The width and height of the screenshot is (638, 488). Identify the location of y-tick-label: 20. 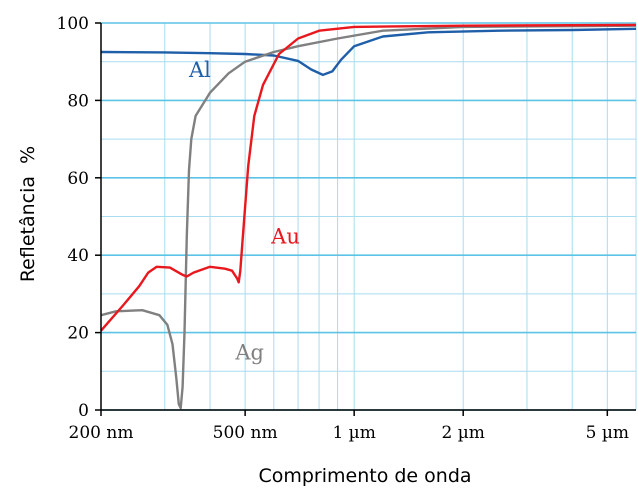
(78, 334).